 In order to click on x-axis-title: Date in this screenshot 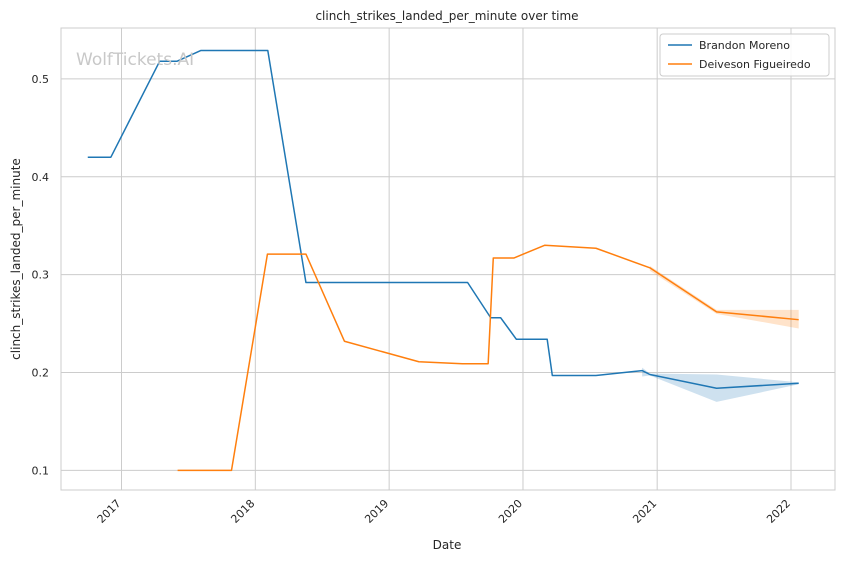, I will do `click(447, 545)`.